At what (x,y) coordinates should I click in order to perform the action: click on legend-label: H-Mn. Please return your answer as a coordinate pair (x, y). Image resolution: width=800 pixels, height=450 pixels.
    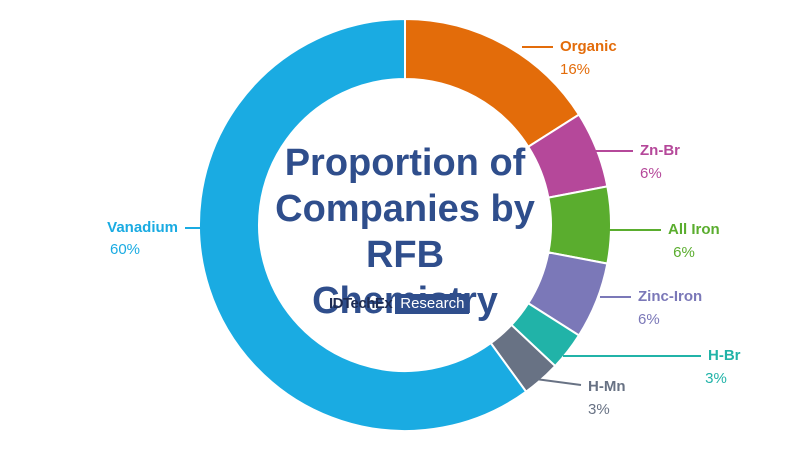
    Looking at the image, I should click on (607, 386).